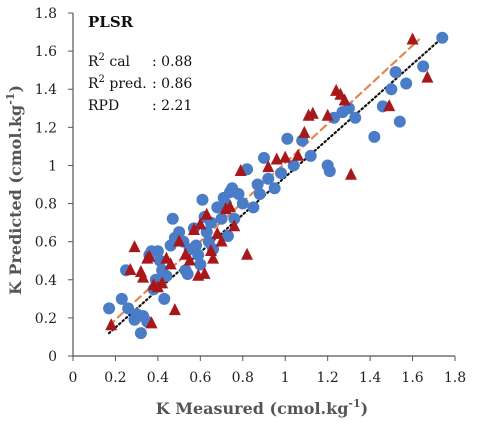 The height and width of the screenshot is (425, 480). I want to click on y-tick-label: 1.8, so click(46, 14).